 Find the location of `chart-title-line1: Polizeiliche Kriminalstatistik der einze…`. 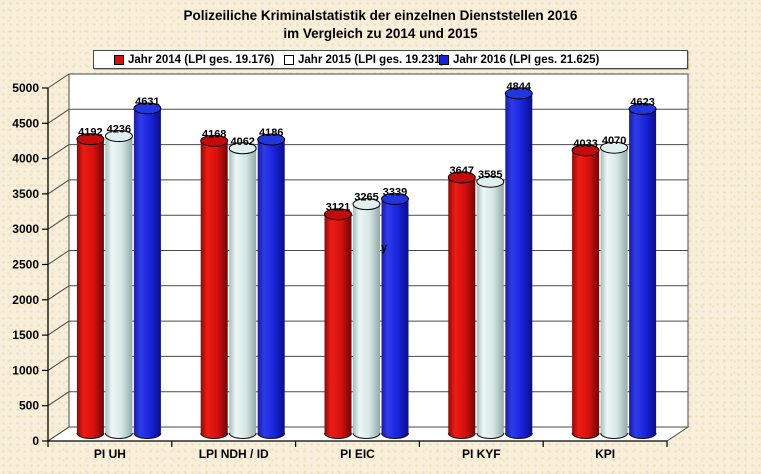

chart-title-line1: Polizeiliche Kriminalstatistik der einze… is located at coordinates (380, 15).